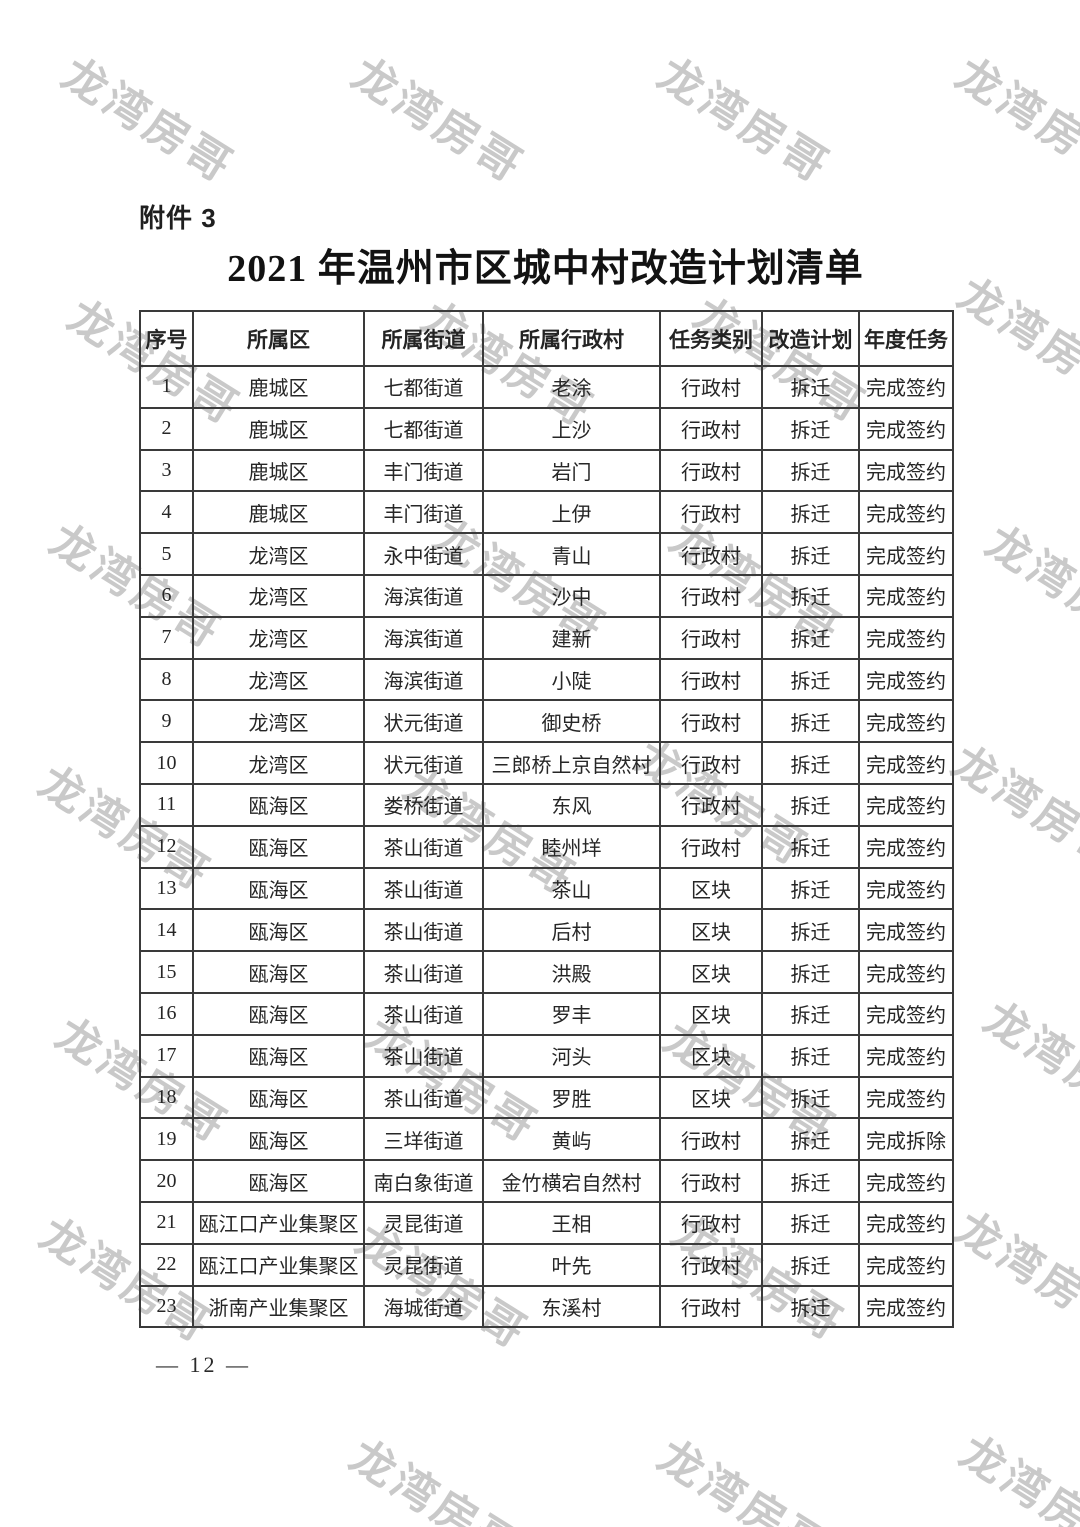  I want to click on table-row: 8 龙湾区 海滨街道 小陡 行政村 拆迁 完成签约, so click(546, 679).